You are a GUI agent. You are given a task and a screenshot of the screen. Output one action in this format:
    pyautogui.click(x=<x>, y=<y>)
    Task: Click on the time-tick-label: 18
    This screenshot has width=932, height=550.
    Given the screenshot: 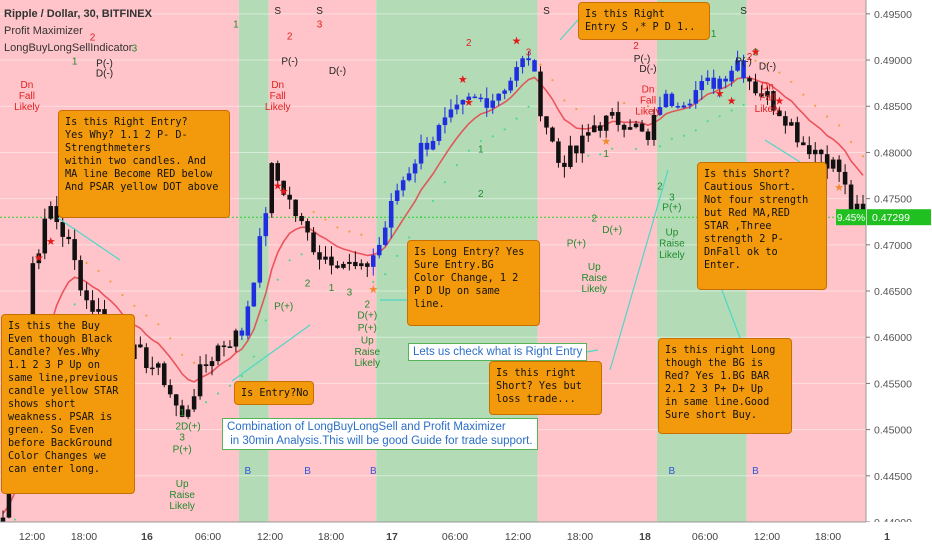 What is the action you would take?
    pyautogui.click(x=645, y=537)
    